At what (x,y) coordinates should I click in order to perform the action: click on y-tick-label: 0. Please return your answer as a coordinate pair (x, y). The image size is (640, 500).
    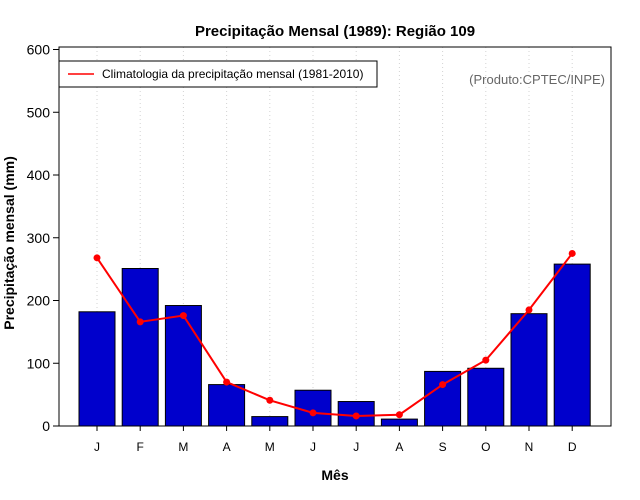
    Looking at the image, I should click on (46, 426).